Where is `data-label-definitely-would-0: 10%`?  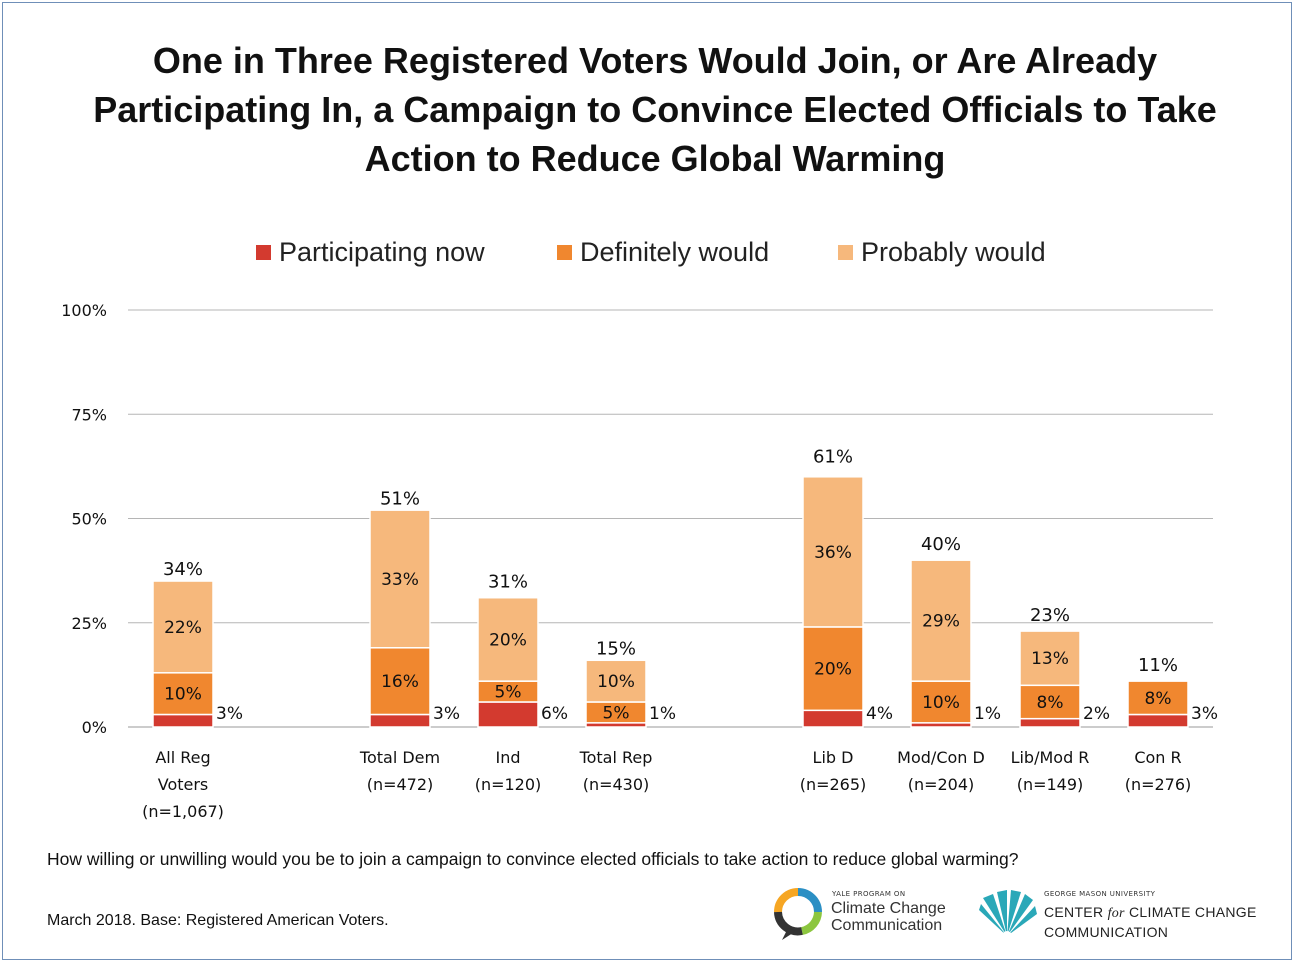 data-label-definitely-would-0: 10% is located at coordinates (183, 695).